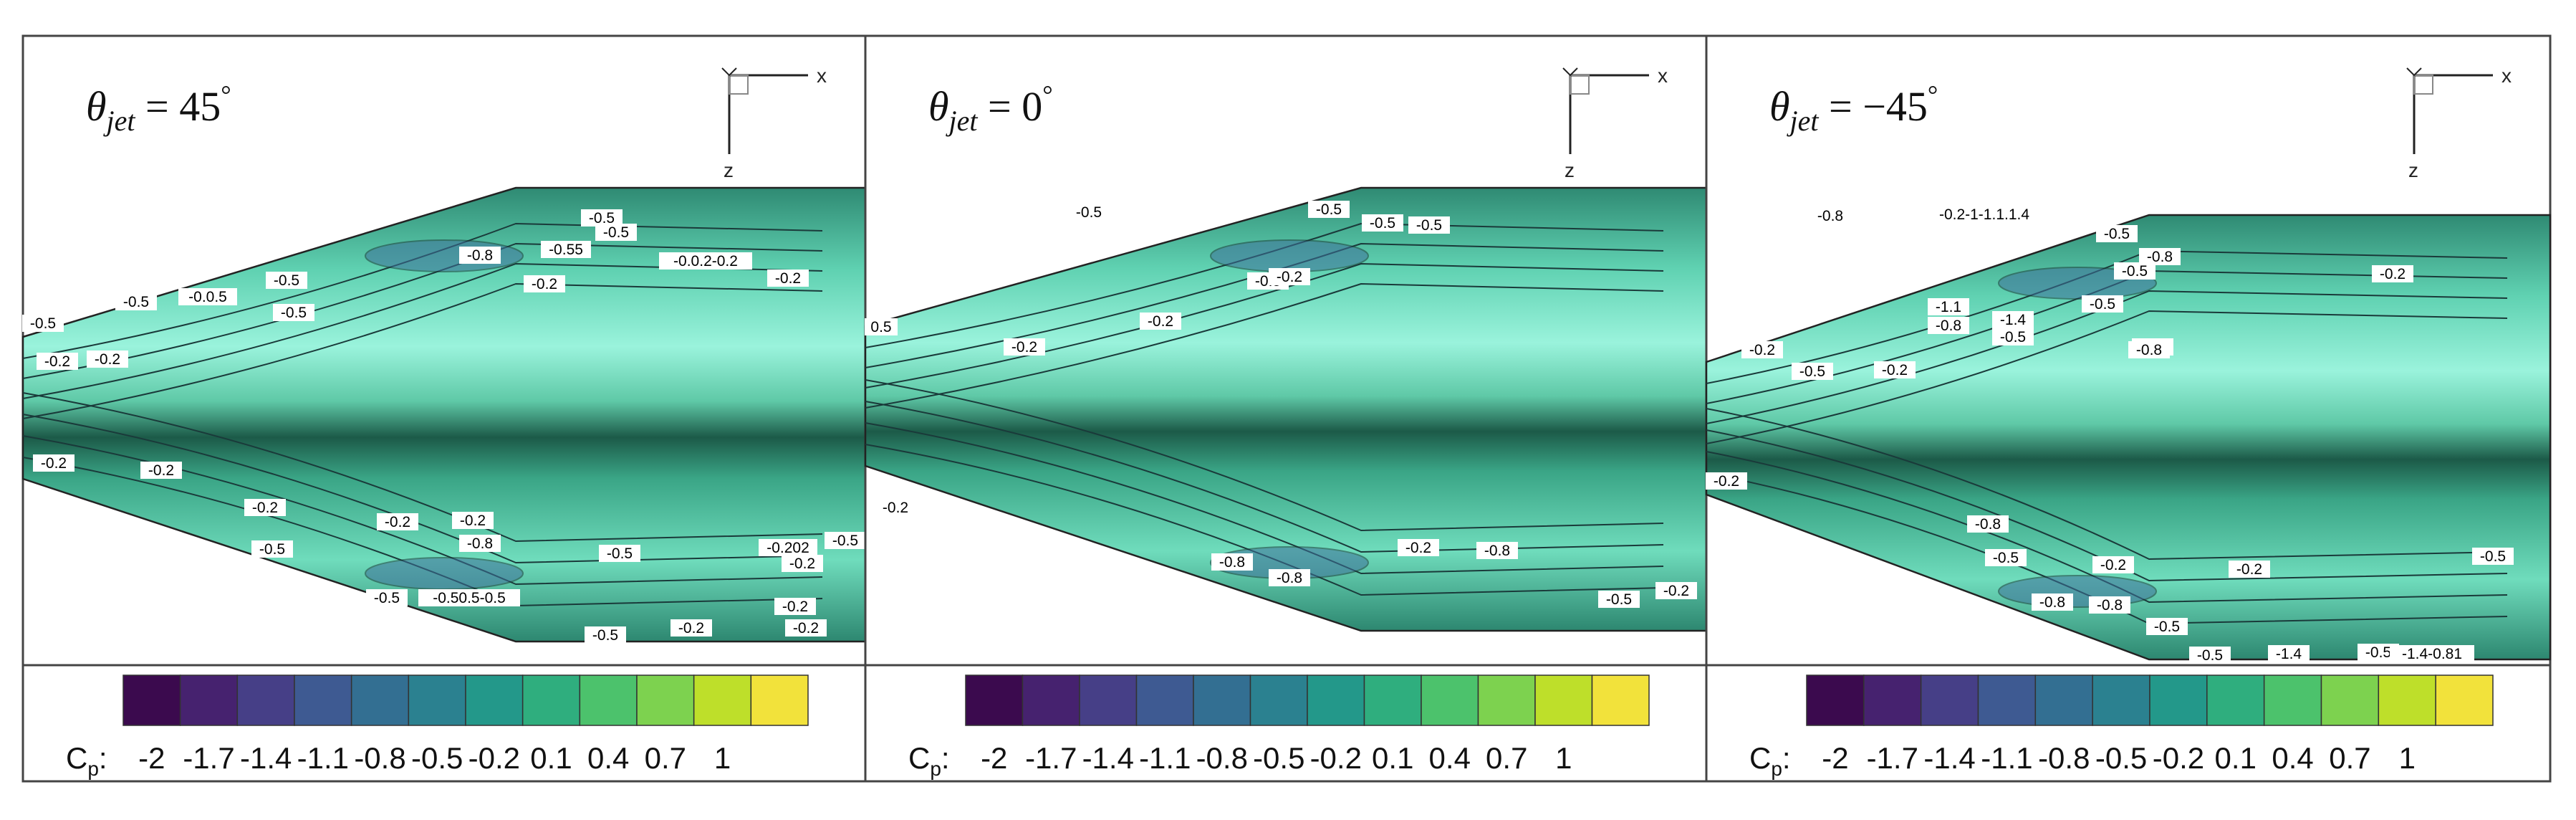  What do you see at coordinates (178, 106) in the screenshot?
I see `title-value: = 45` at bounding box center [178, 106].